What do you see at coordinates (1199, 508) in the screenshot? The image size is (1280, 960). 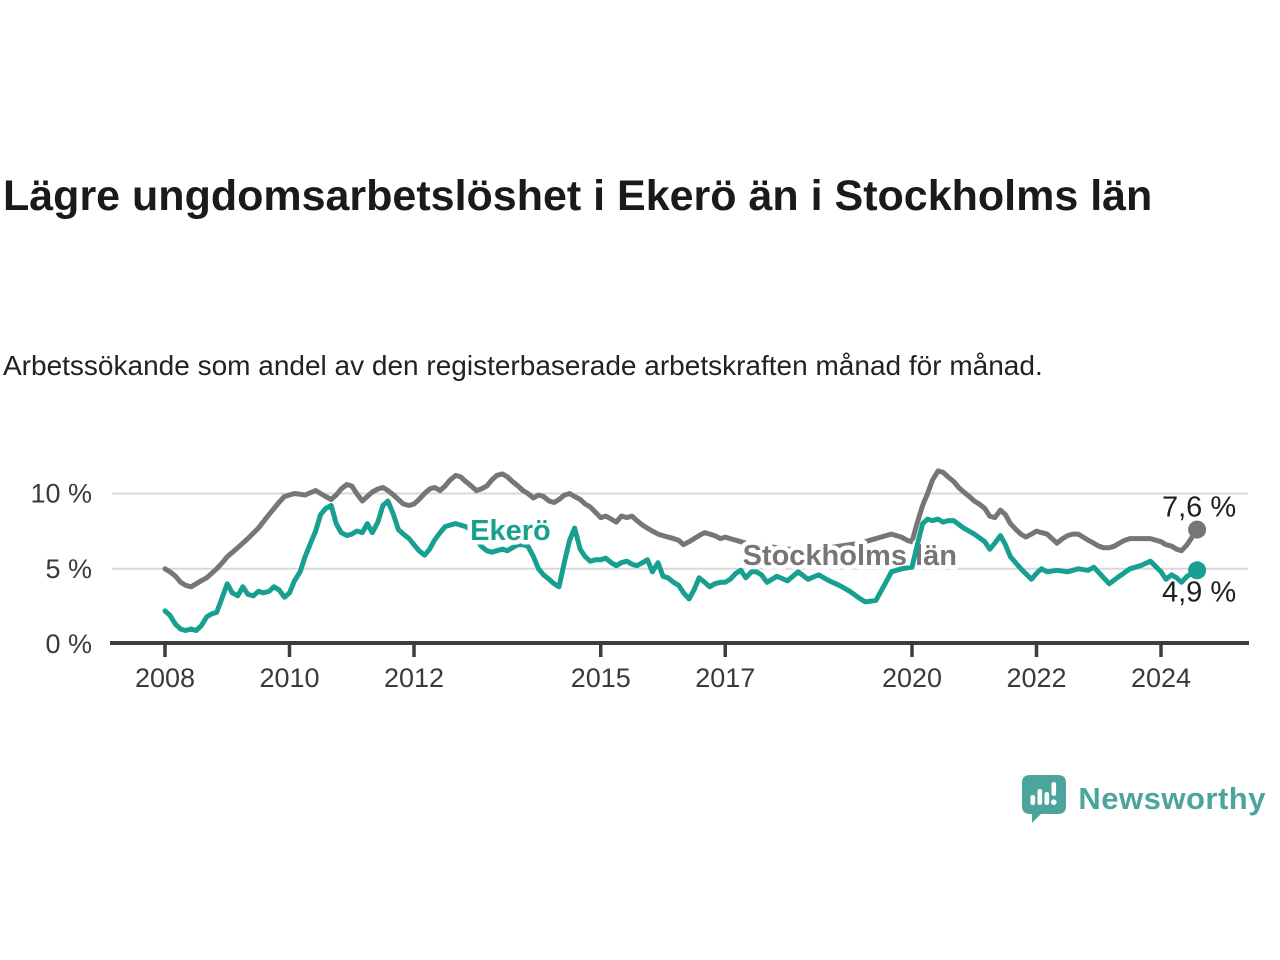 I see `series-end-value-label: 7,6 %` at bounding box center [1199, 508].